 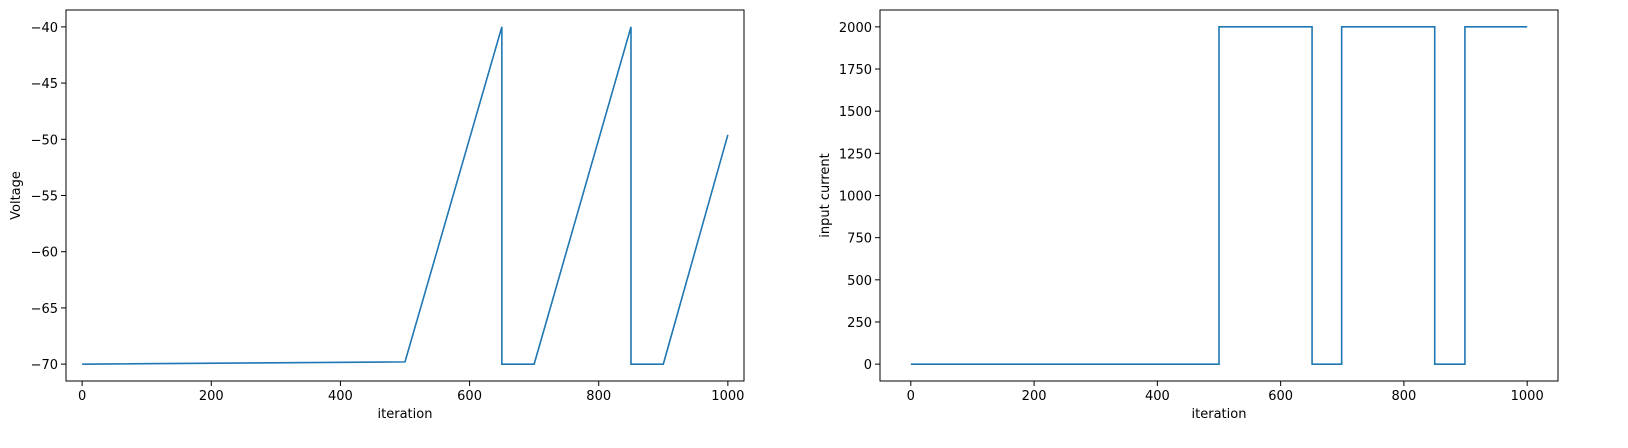 I want to click on y-tick-label-voltage: −70, so click(x=44, y=365).